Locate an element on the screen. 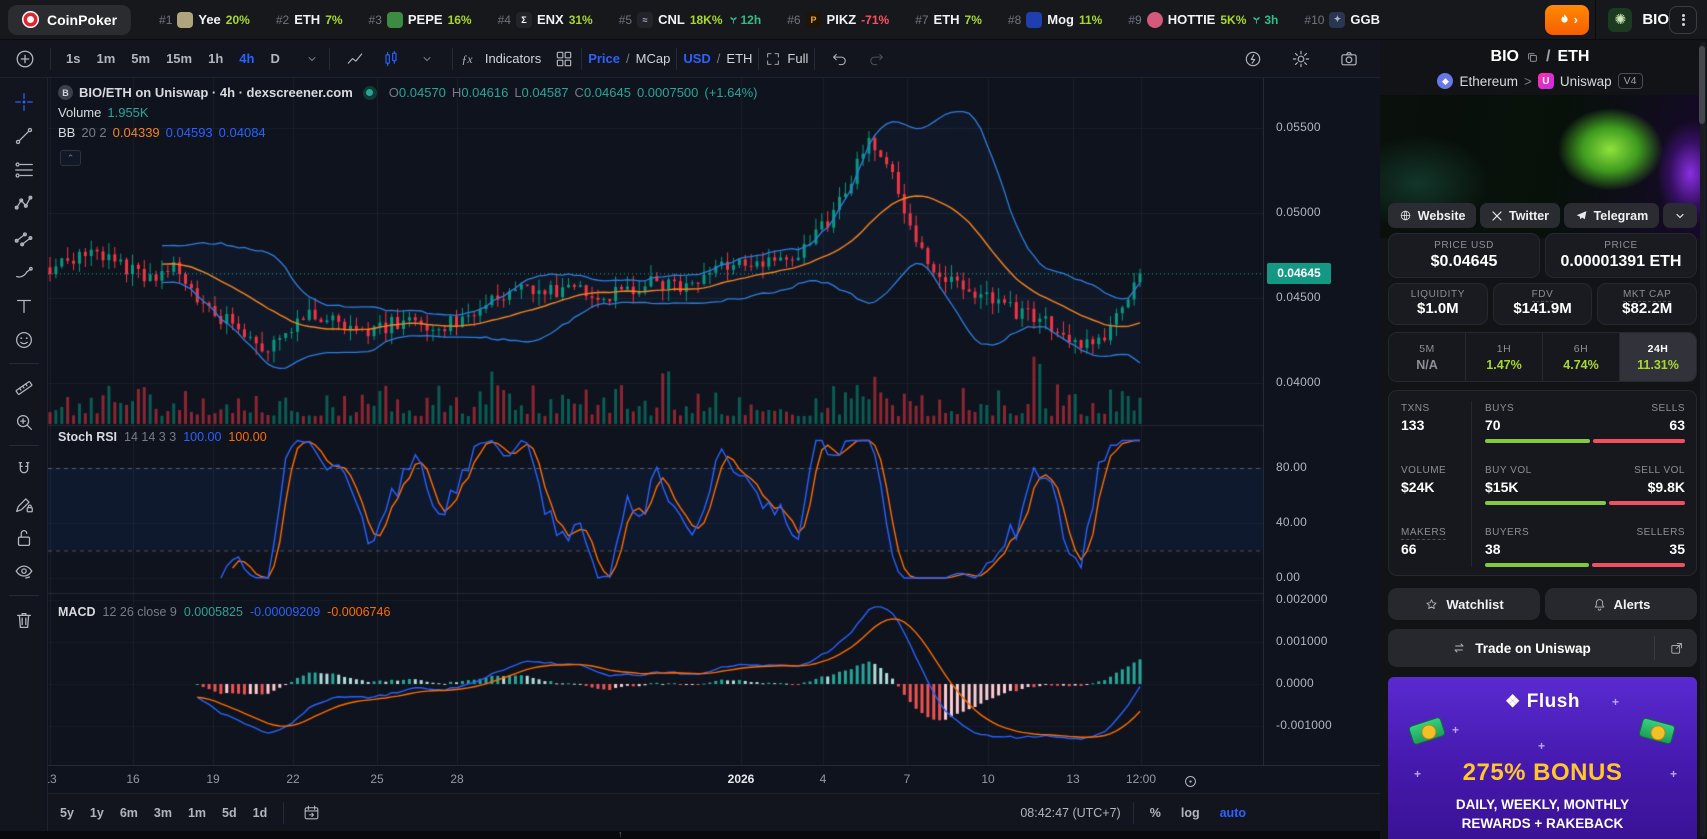 The image size is (1707, 839). log-scale-button: log is located at coordinates (1190, 813).